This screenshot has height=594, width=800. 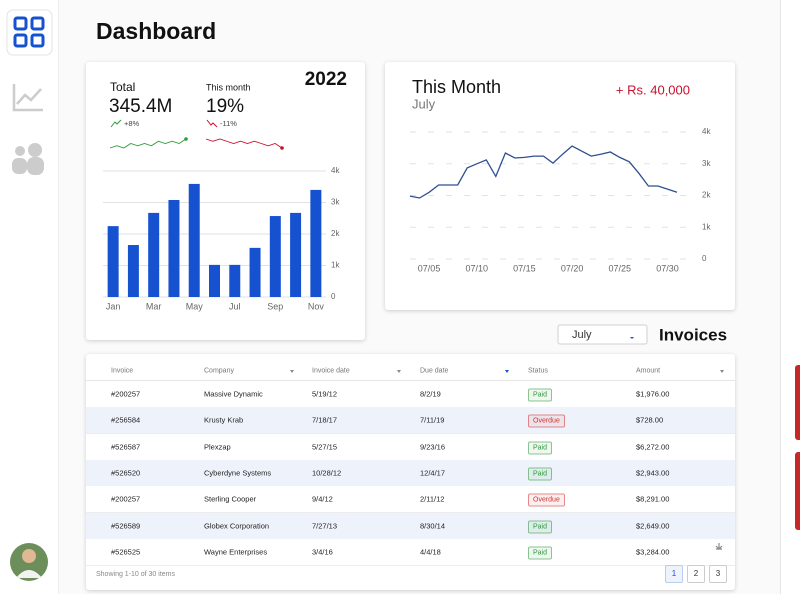 What do you see at coordinates (325, 394) in the screenshot?
I see `table-cell: 5/19/12` at bounding box center [325, 394].